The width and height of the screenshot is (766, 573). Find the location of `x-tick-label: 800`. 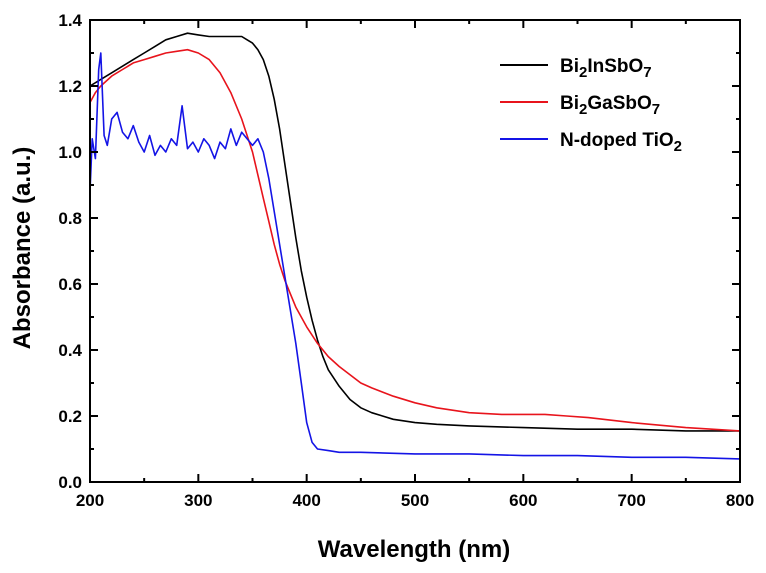

x-tick-label: 800 is located at coordinates (740, 500).